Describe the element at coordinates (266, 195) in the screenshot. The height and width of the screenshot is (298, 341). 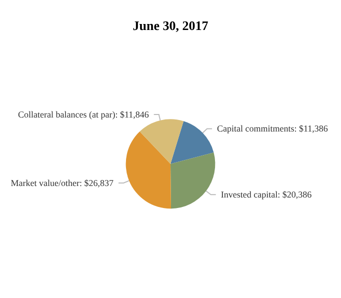
I see `slice-label: Invested capital: $20,386` at that location.